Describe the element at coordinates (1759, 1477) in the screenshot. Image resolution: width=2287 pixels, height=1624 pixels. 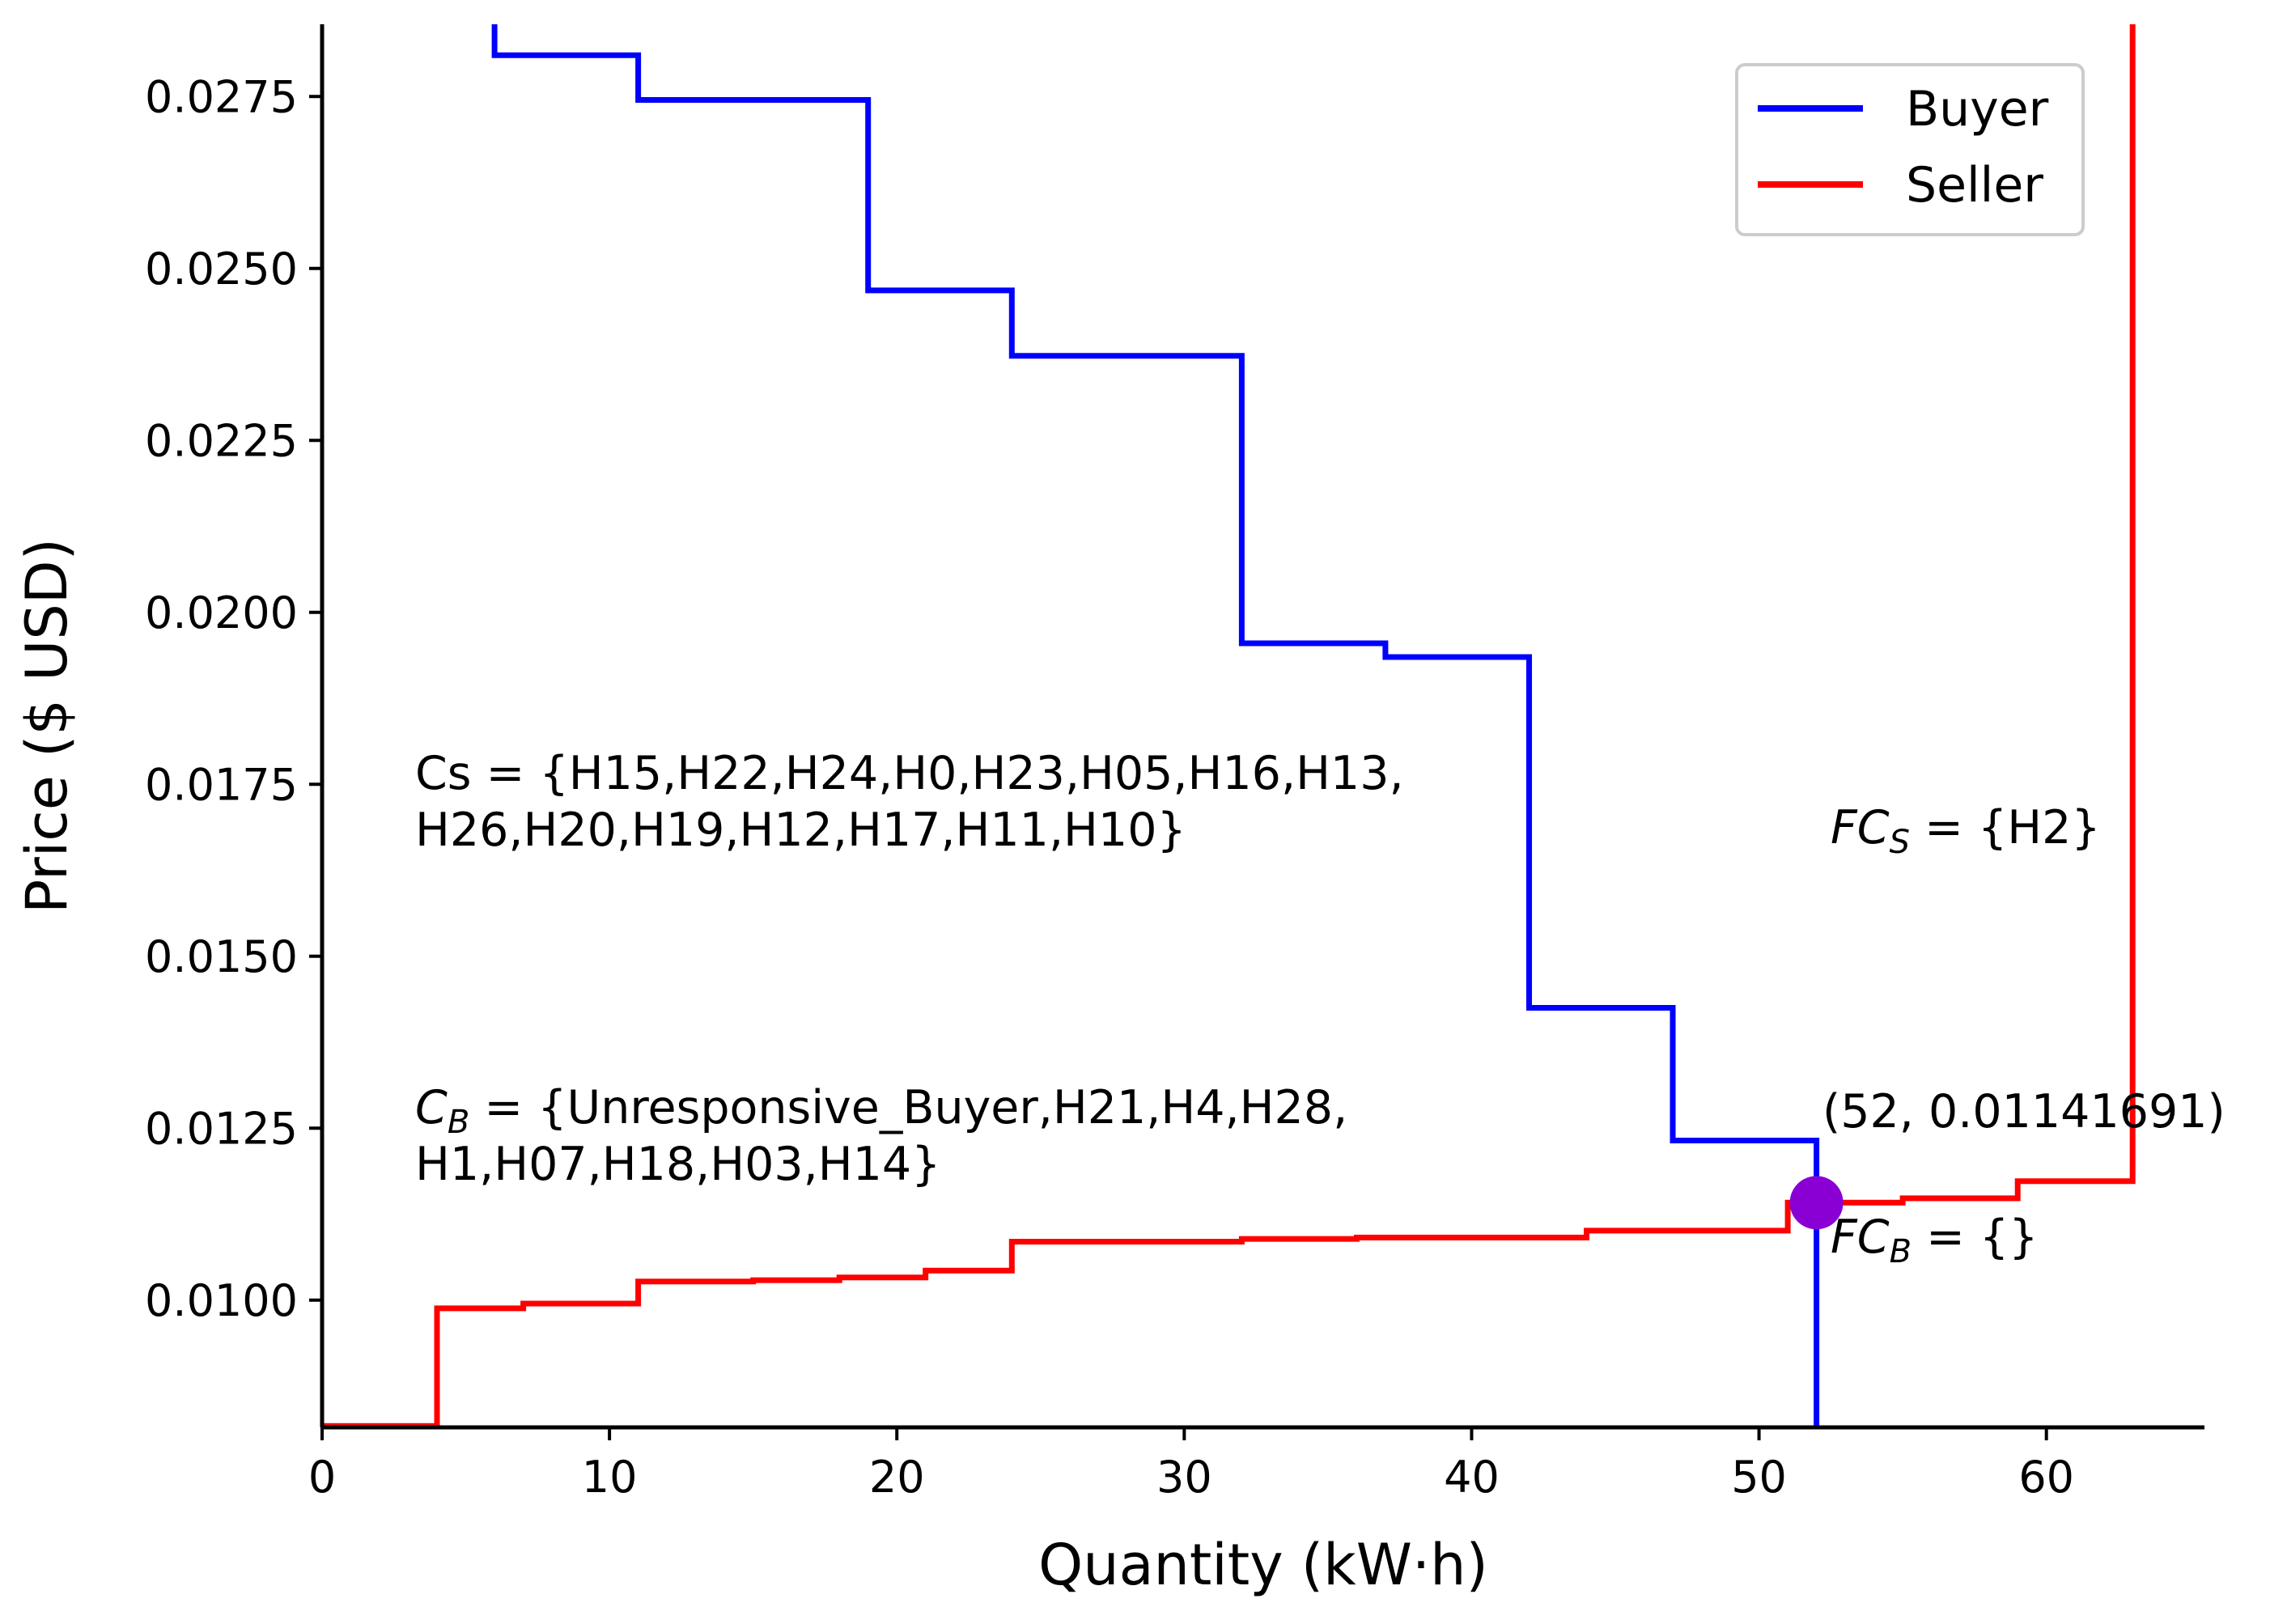
I see `x-tick-label: 50` at that location.